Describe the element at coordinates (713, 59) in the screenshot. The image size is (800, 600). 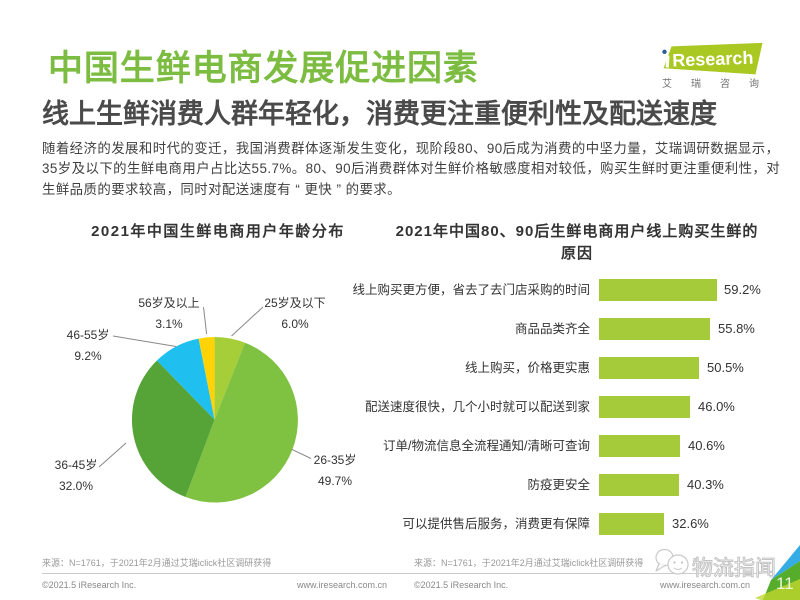
I see `svg-text: Research` at that location.